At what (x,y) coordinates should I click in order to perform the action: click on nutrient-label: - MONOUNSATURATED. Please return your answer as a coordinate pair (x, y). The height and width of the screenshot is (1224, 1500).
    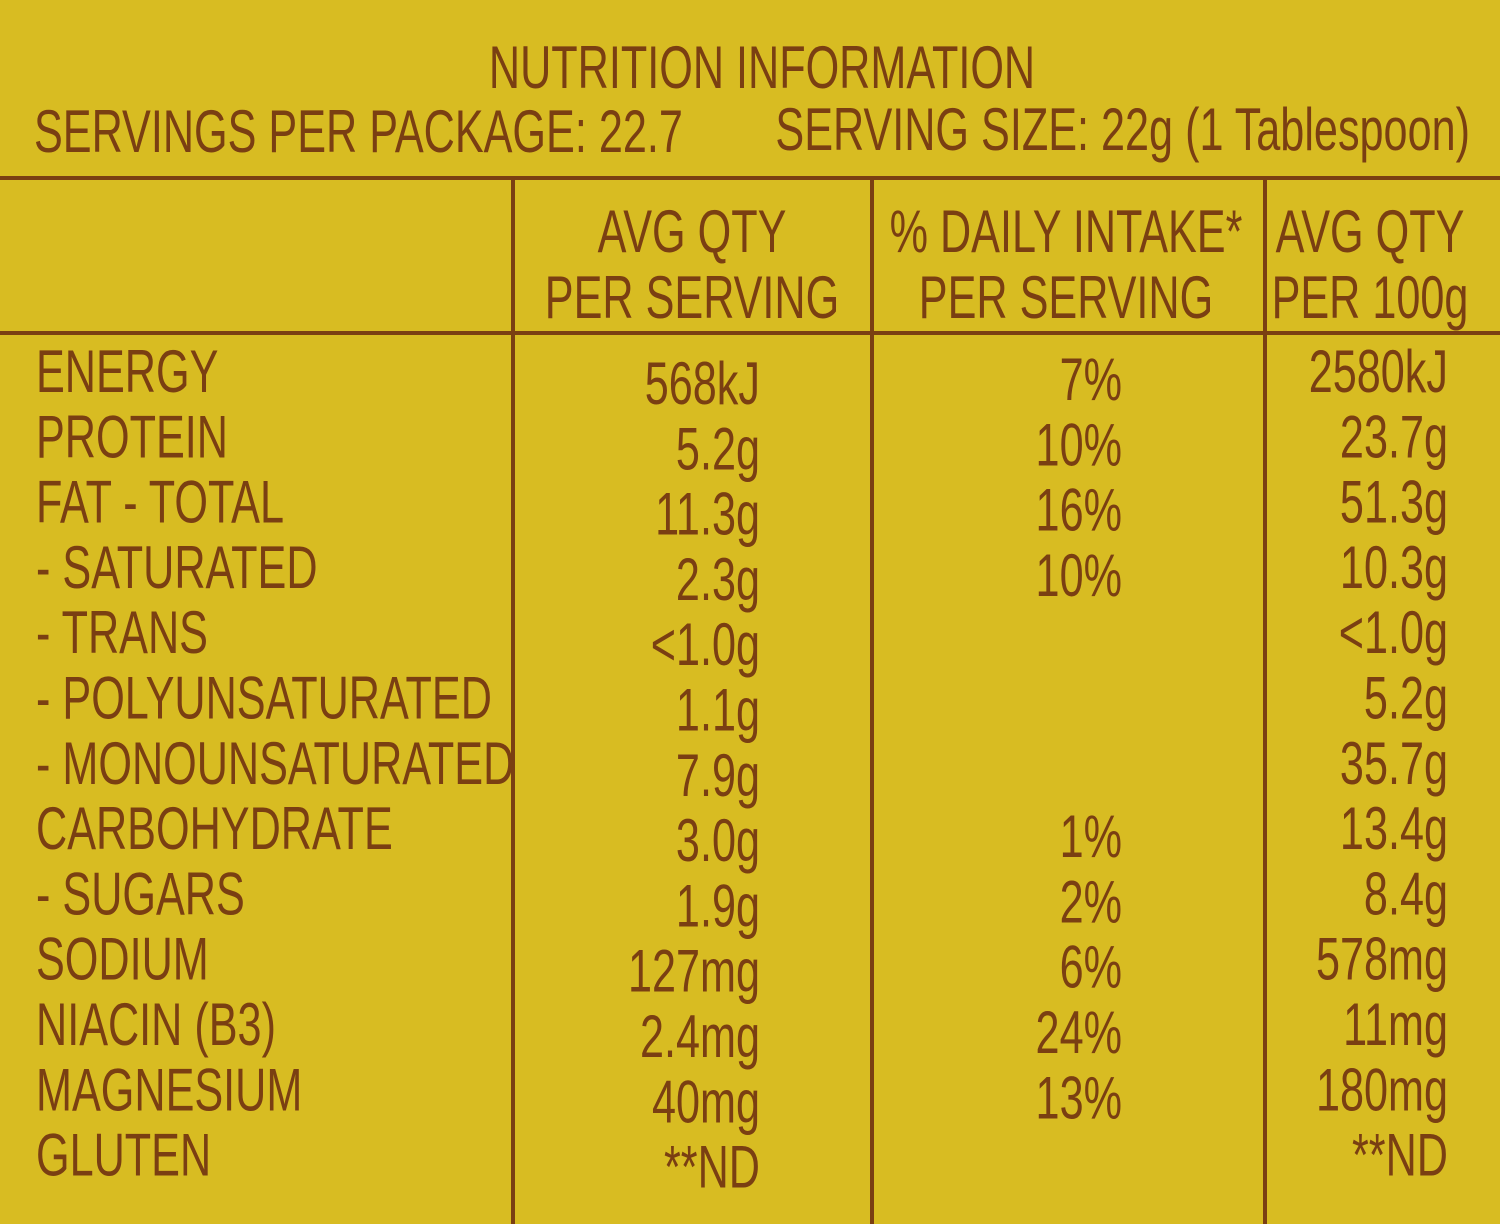
    Looking at the image, I should click on (275, 764).